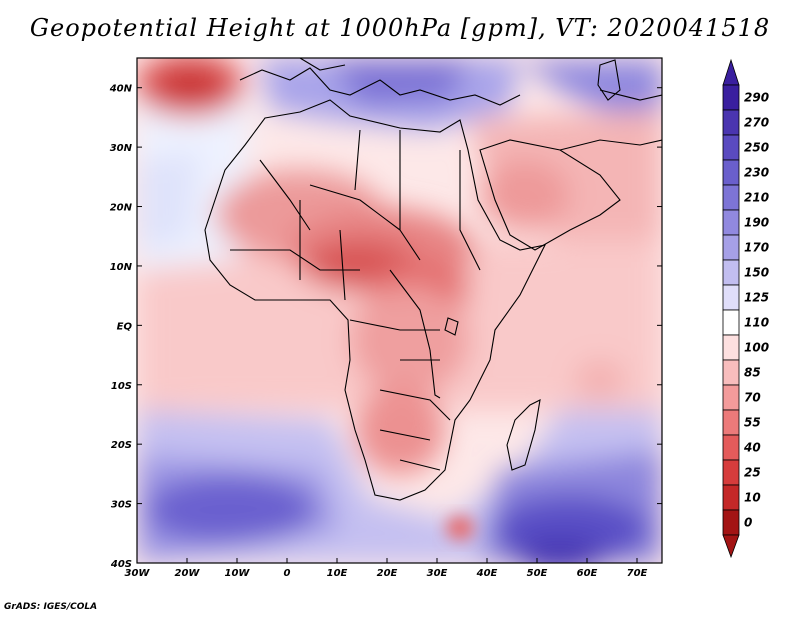 The image size is (800, 618). Describe the element at coordinates (188, 573) in the screenshot. I see `lon-tick-label: 20W` at that location.